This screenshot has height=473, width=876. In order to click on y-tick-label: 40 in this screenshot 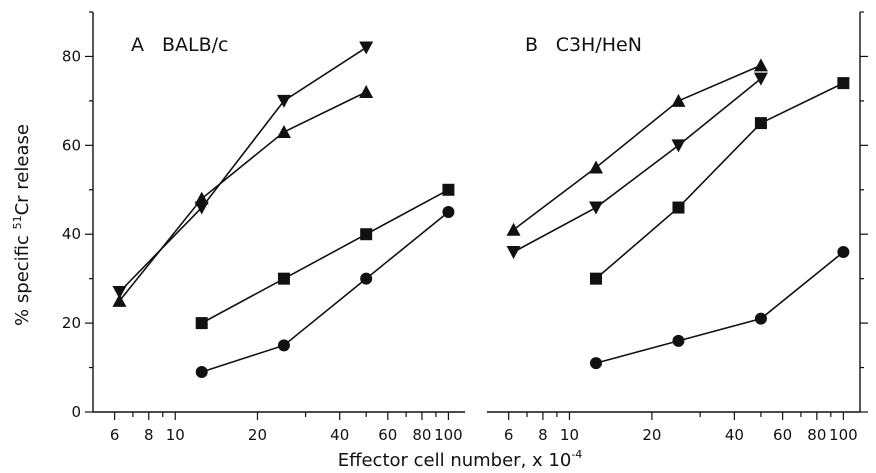, I will do `click(71, 234)`.